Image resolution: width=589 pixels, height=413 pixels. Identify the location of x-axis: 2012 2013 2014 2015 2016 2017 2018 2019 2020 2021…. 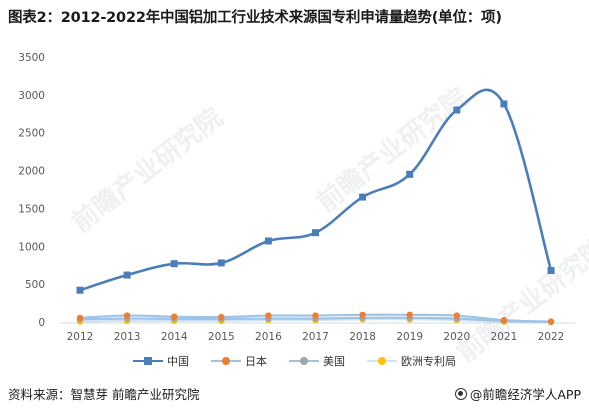
(317, 332).